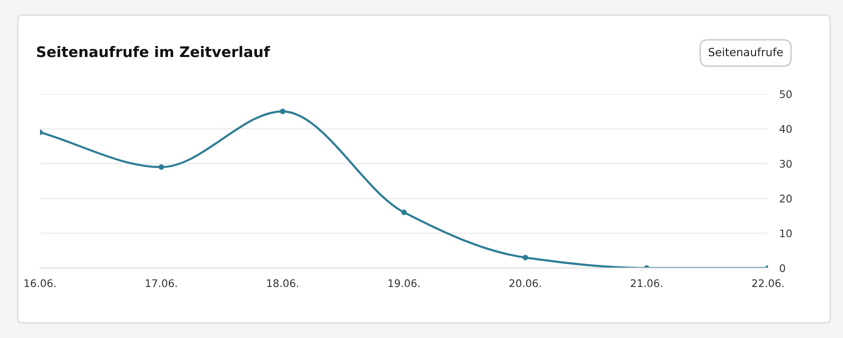 Image resolution: width=843 pixels, height=338 pixels. What do you see at coordinates (745, 52) in the screenshot?
I see `text: Seitenaufrufe` at bounding box center [745, 52].